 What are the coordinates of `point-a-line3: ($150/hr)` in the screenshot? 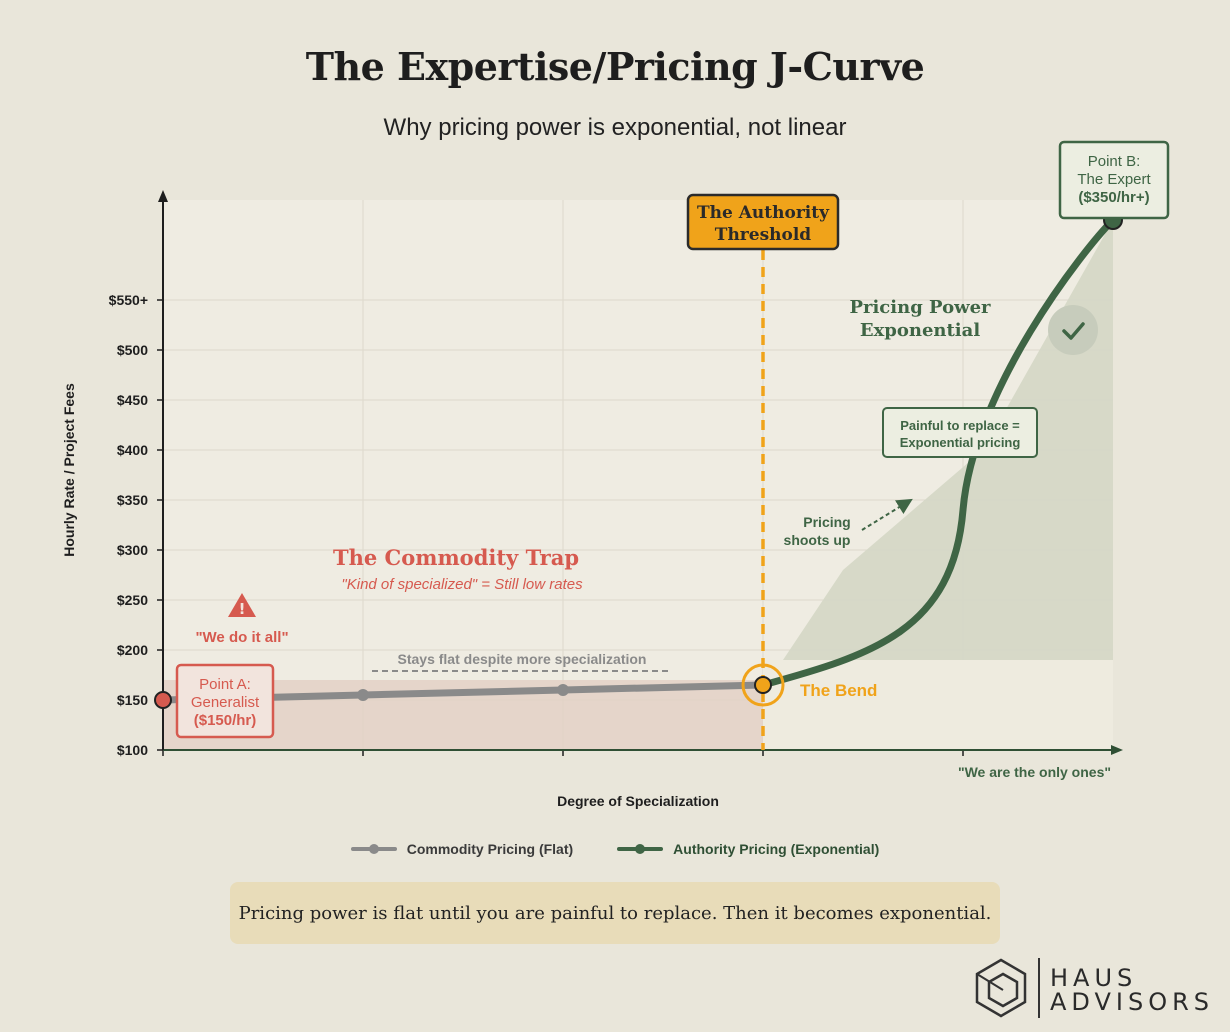 It's located at (225, 720).